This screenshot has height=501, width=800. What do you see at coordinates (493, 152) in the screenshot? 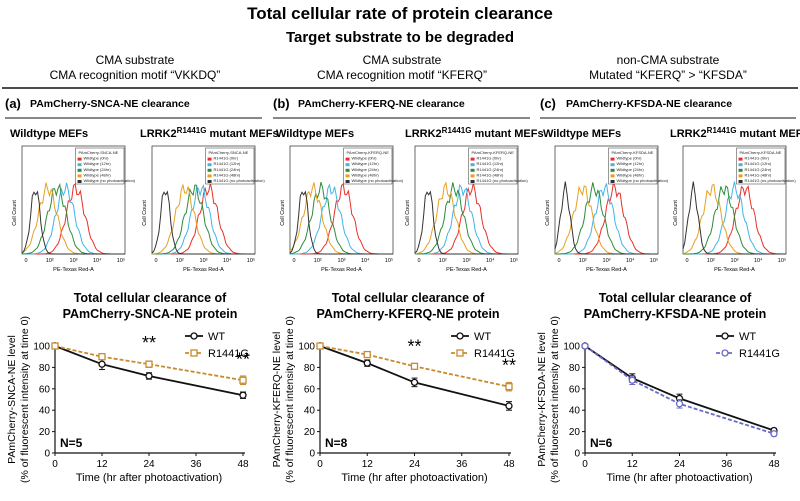
I see `flow-legend-entry: PAmCherry-KFERQ-NE` at bounding box center [493, 152].